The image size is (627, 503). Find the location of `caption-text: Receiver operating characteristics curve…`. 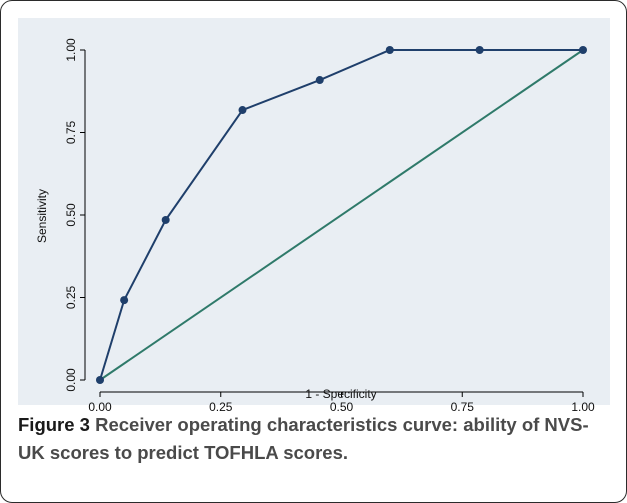

caption-text: Receiver operating characteristics curve… is located at coordinates (303, 438).